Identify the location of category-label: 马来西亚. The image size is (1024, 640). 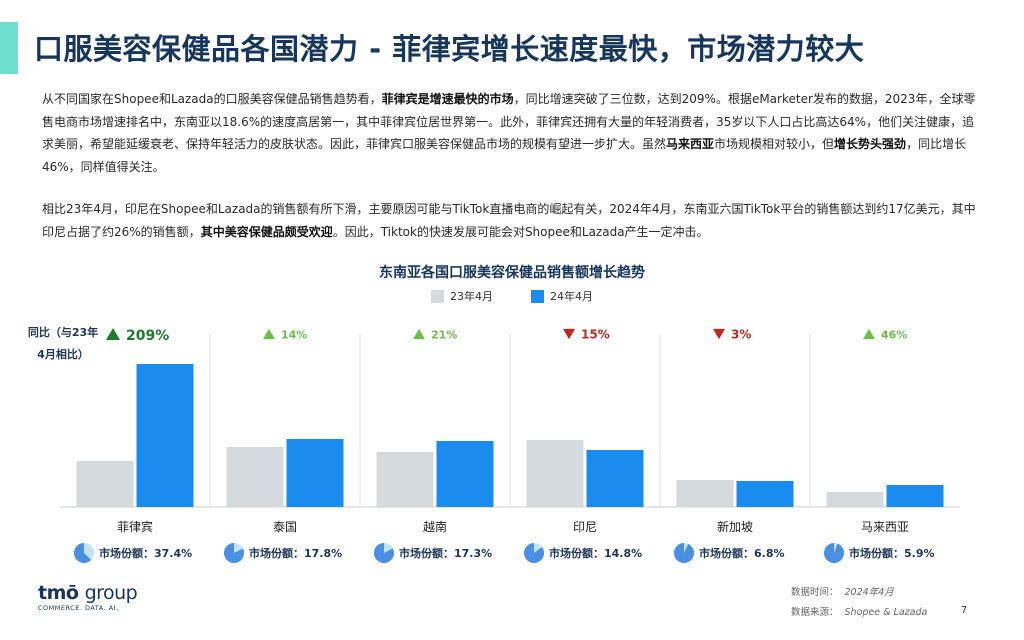
(885, 527).